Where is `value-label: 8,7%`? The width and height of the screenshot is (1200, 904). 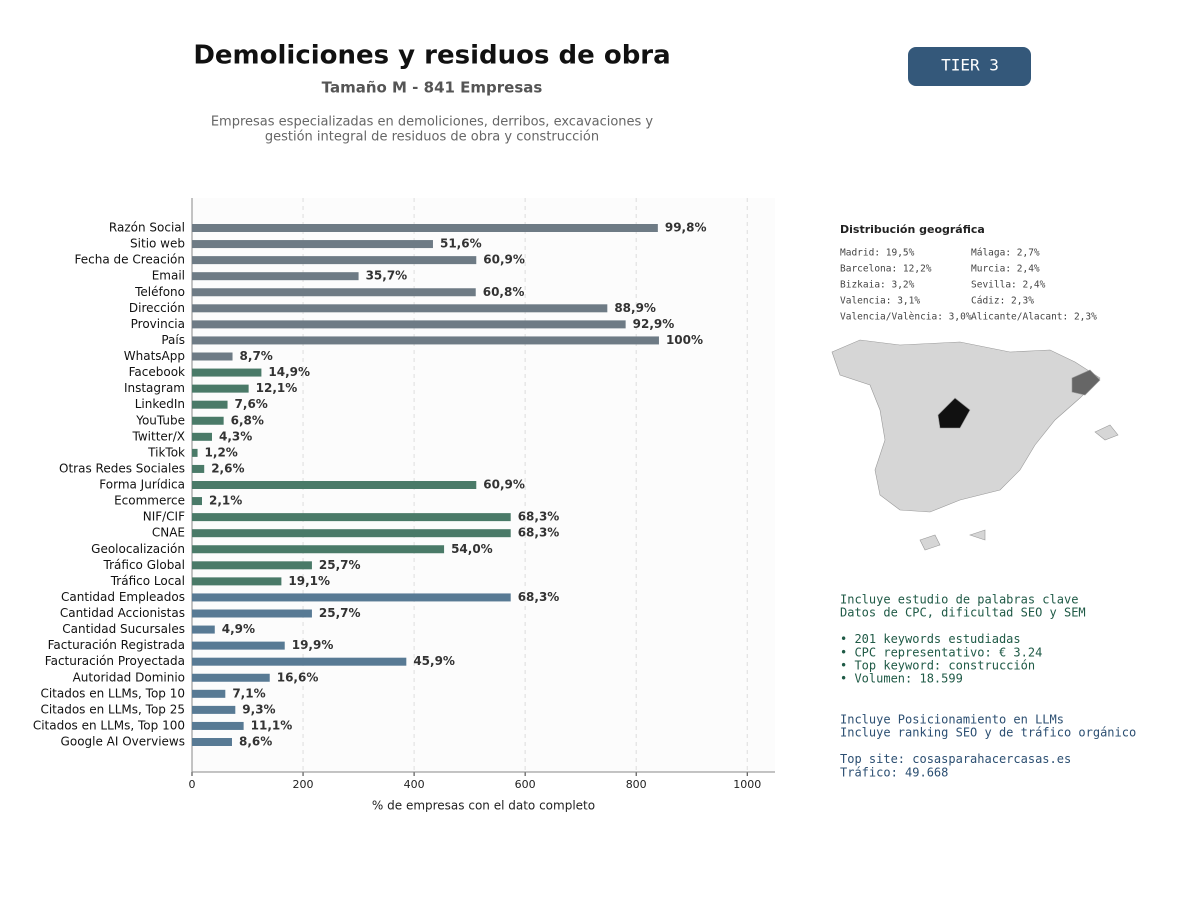
value-label: 8,7% is located at coordinates (256, 356).